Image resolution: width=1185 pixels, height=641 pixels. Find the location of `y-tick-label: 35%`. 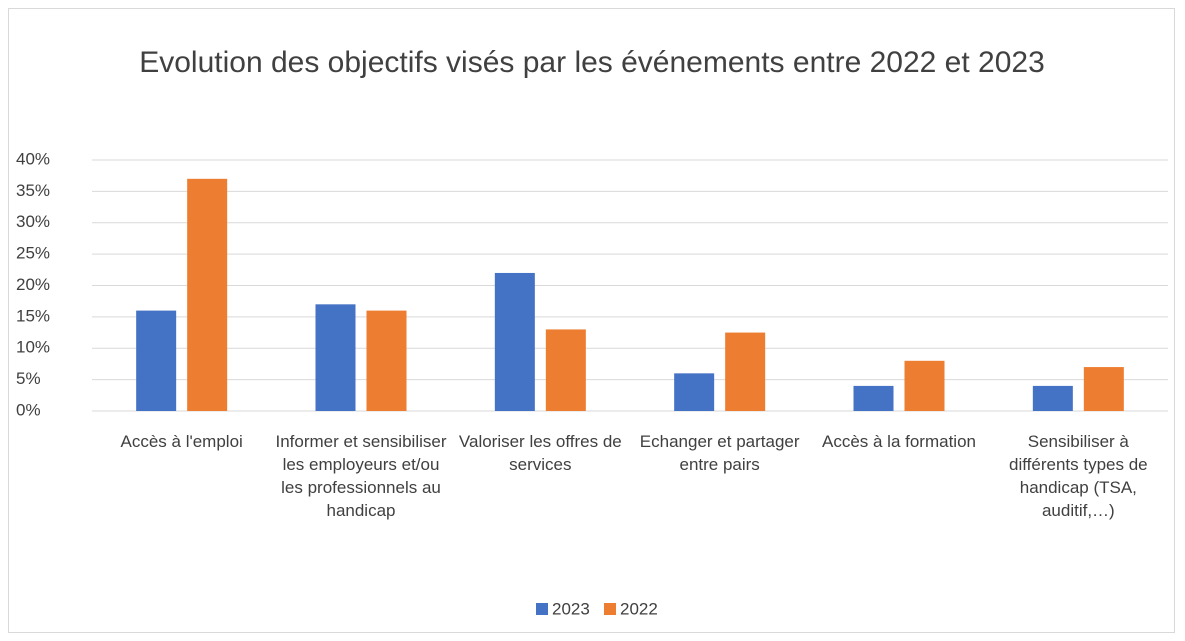

y-tick-label: 35% is located at coordinates (33, 190).